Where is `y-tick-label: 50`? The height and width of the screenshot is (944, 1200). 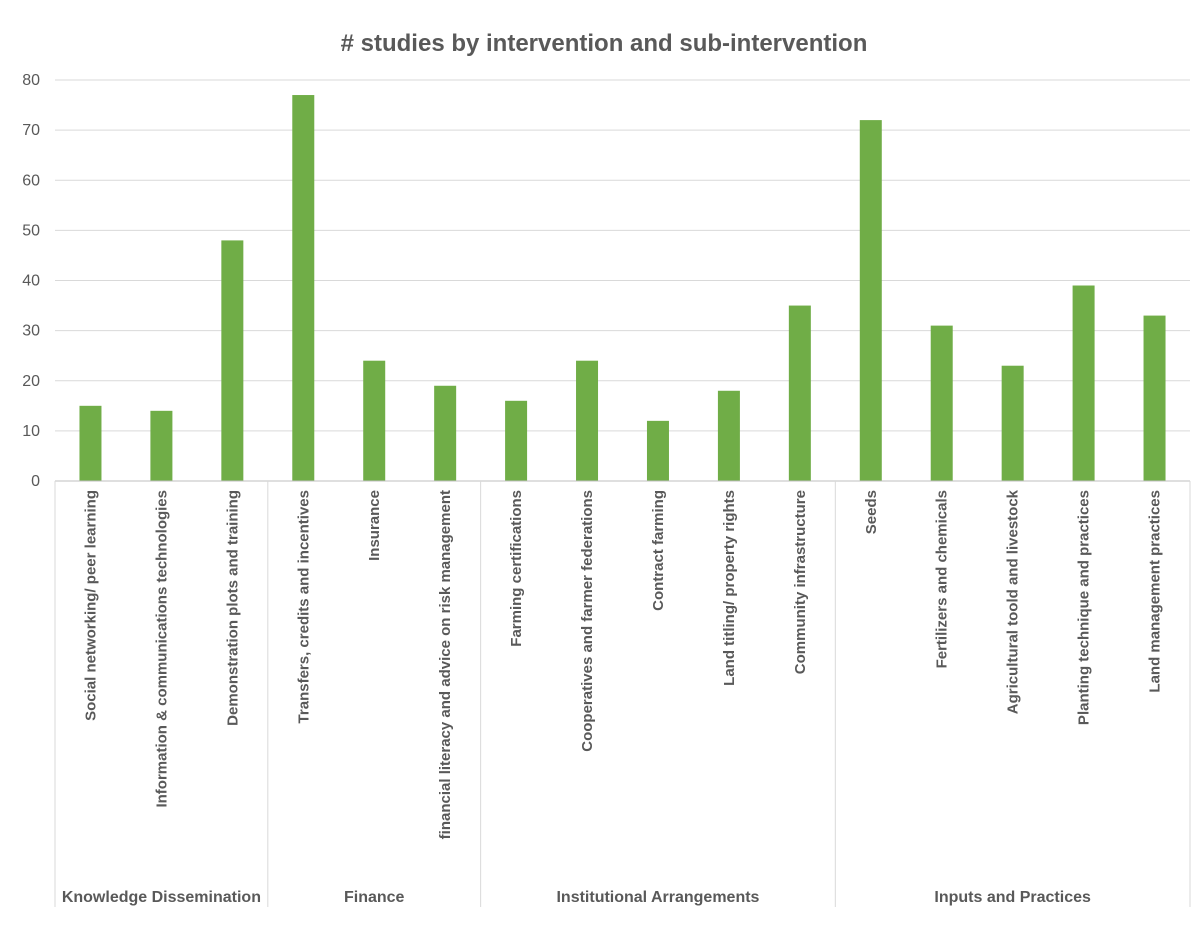
y-tick-label: 50 is located at coordinates (31, 230).